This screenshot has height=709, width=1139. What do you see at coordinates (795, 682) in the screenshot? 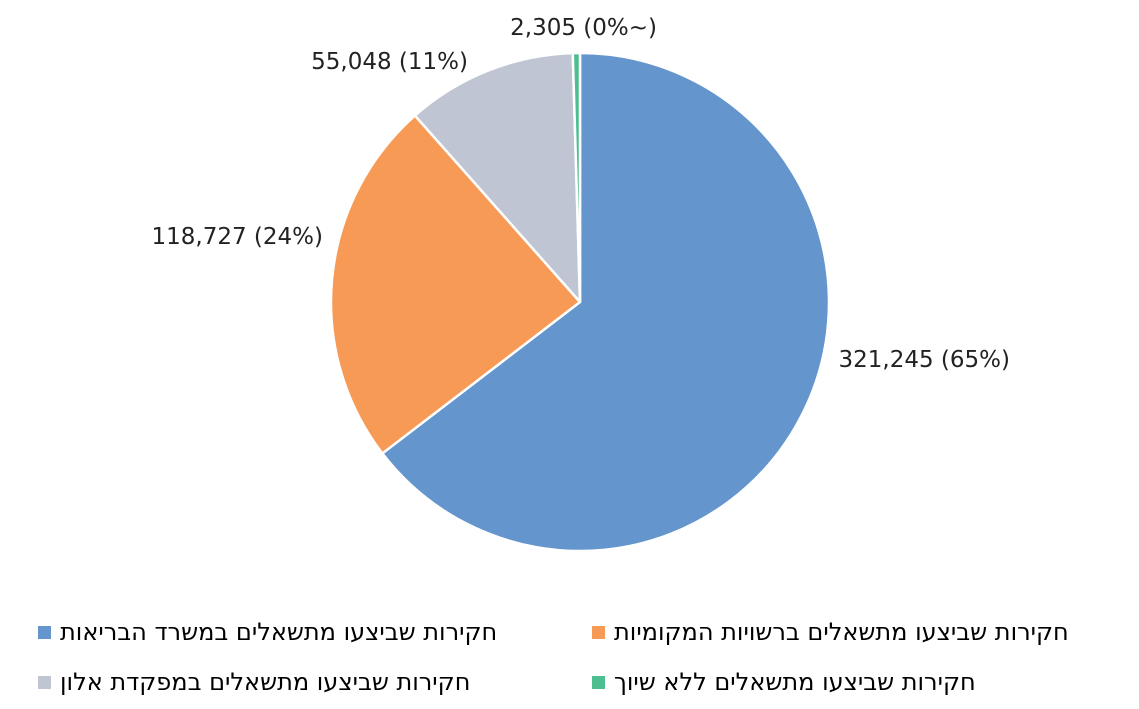
I see `legend-label: חקירות שביצעו מתשאלים ללא שיוך` at bounding box center [795, 682].